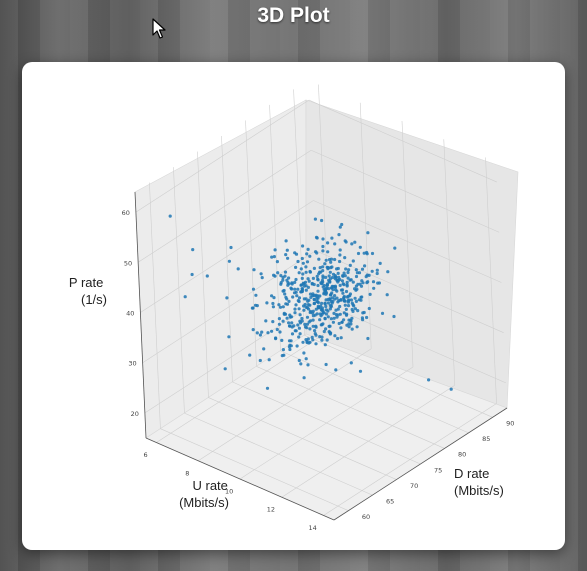  I want to click on grid-line-x, so click(407, 244).